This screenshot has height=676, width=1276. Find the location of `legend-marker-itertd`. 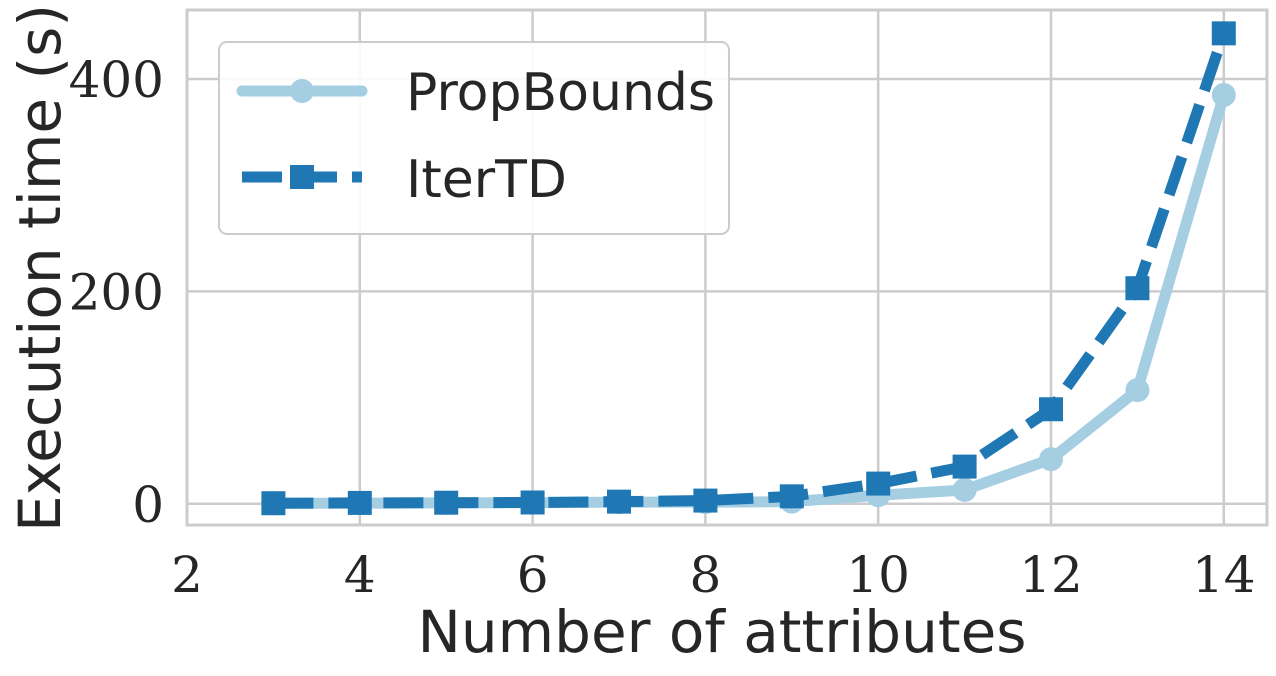

legend-marker-itertd is located at coordinates (302, 177).